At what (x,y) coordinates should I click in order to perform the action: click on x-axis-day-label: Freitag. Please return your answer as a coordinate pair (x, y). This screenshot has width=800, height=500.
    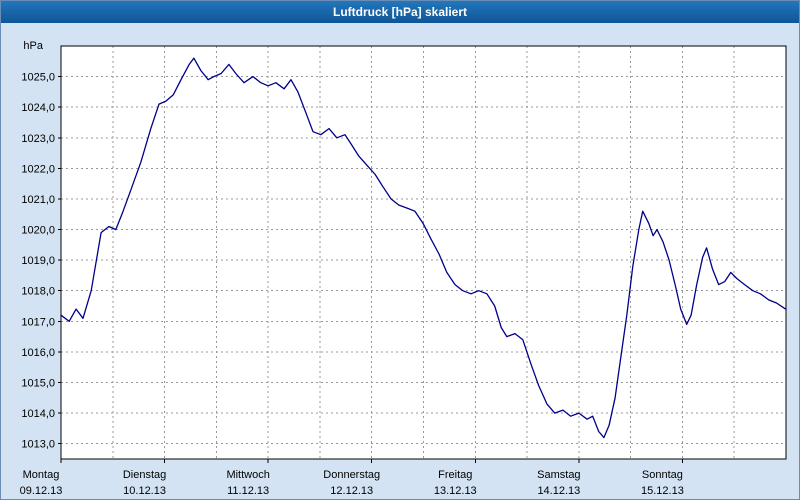
    Looking at the image, I should click on (455, 475).